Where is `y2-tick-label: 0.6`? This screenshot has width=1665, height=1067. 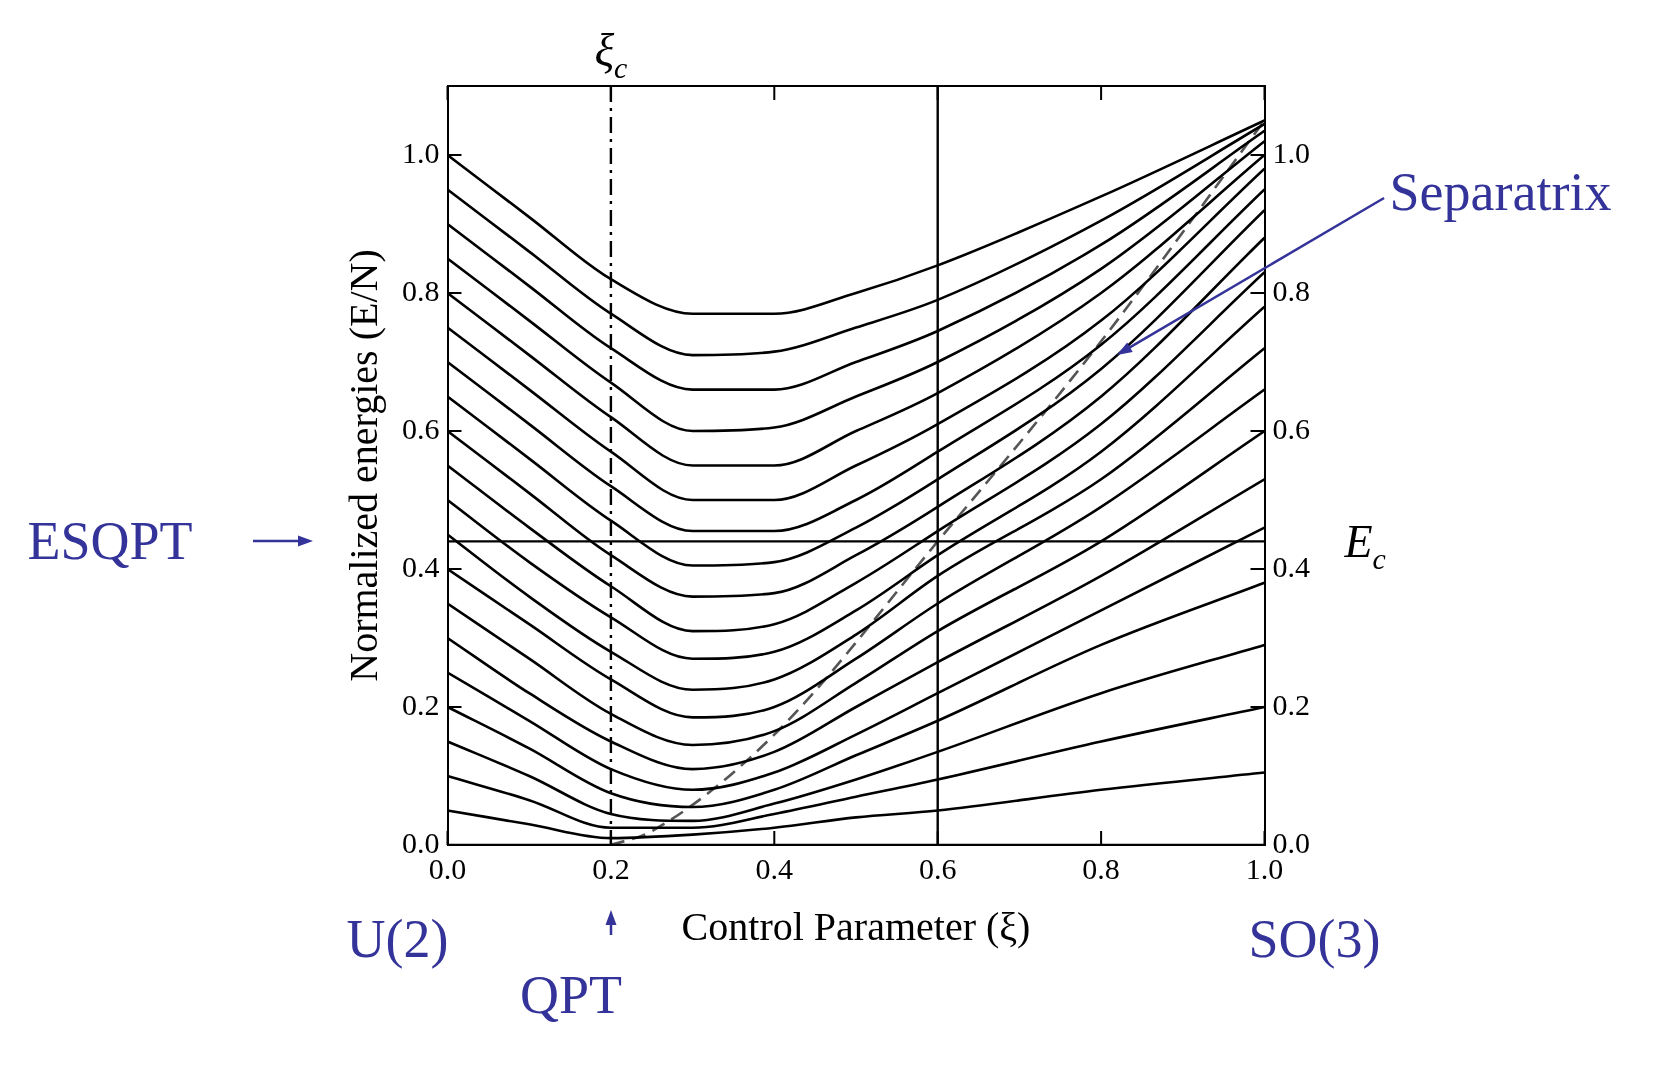
y2-tick-label: 0.6 is located at coordinates (1291, 428).